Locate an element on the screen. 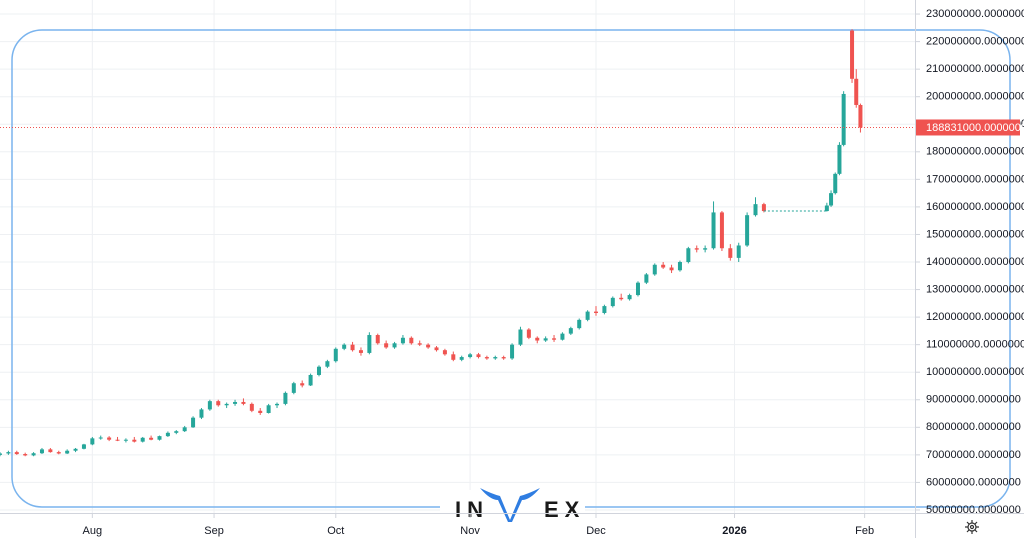 Image resolution: width=1024 pixels, height=538 pixels. x-tick-label: Oct is located at coordinates (335, 531).